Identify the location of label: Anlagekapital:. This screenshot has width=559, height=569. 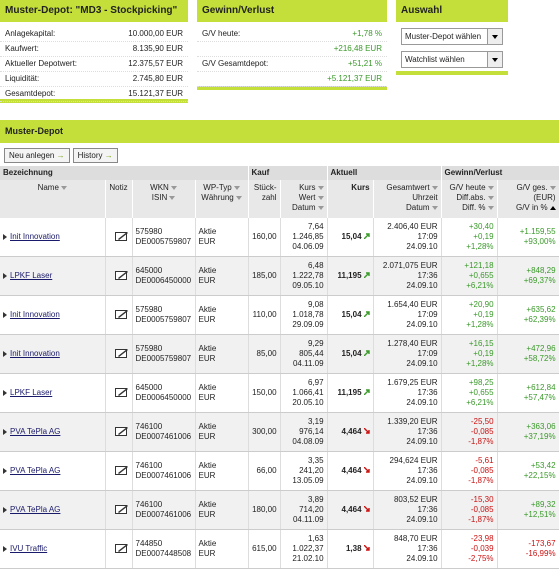
(30, 33).